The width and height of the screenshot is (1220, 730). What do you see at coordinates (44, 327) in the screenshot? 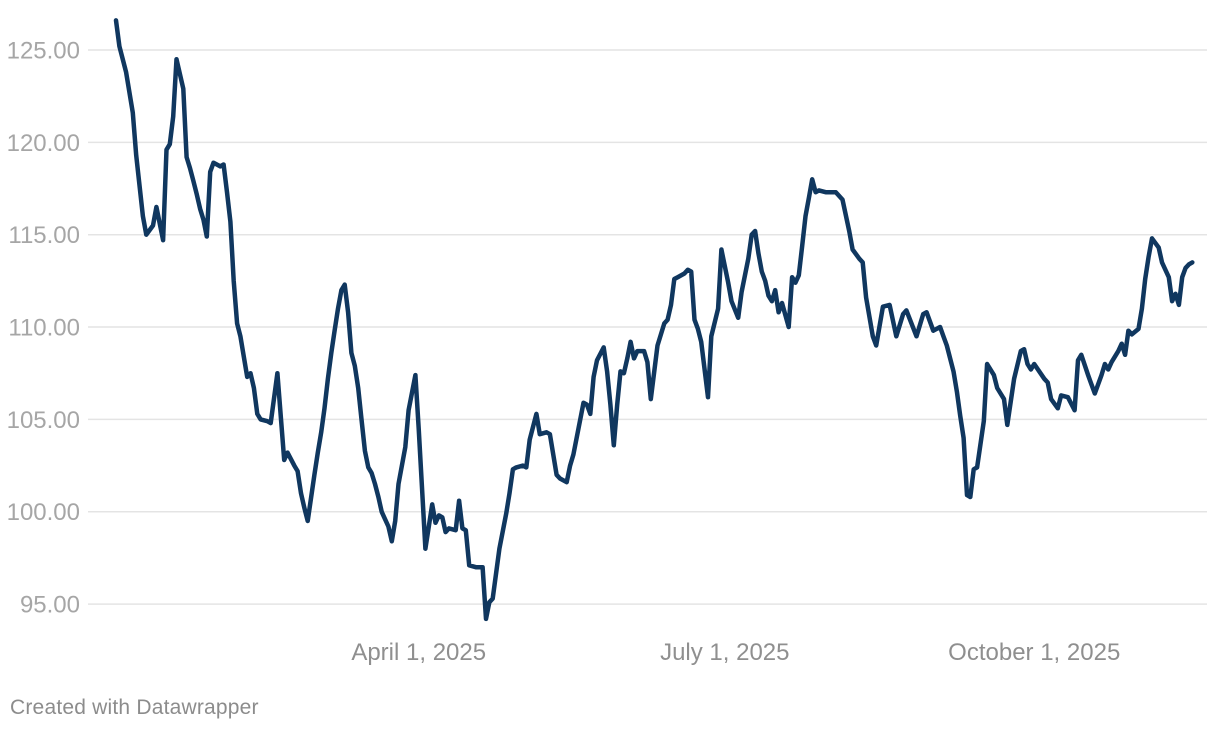
I see `y-axis-tick-label: 110.00` at bounding box center [44, 327].